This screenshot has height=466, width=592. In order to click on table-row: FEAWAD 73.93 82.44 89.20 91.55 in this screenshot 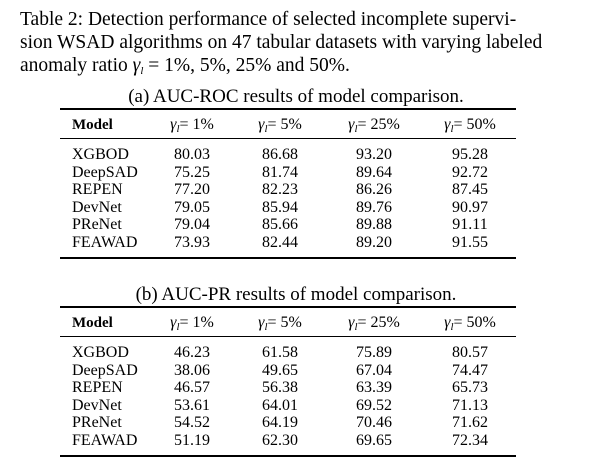, I will do `click(288, 243)`.